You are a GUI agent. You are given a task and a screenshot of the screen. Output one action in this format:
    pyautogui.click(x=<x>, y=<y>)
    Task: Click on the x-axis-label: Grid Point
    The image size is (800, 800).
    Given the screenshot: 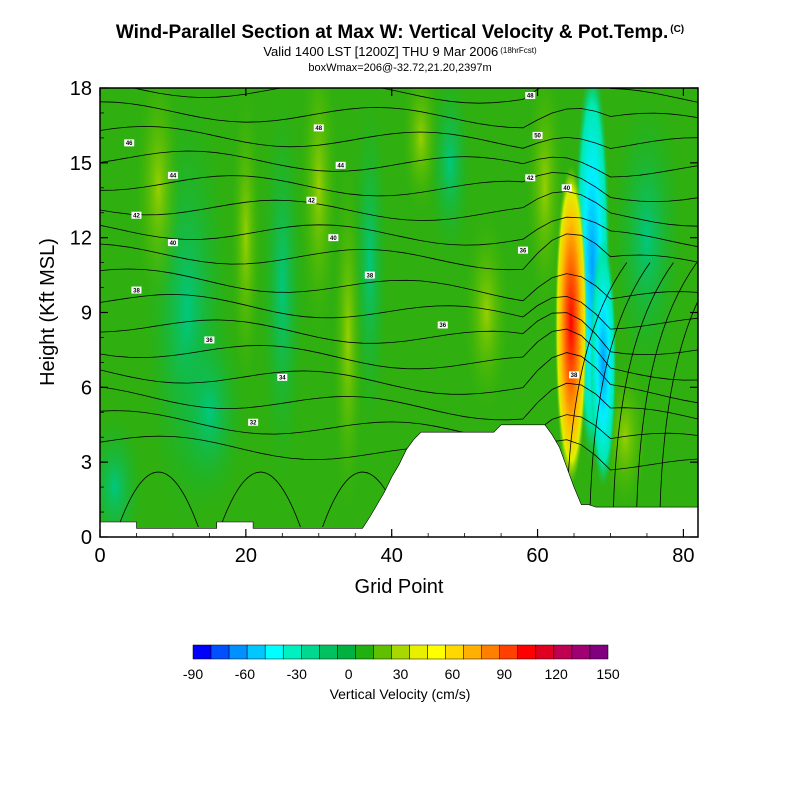 What is the action you would take?
    pyautogui.click(x=399, y=587)
    